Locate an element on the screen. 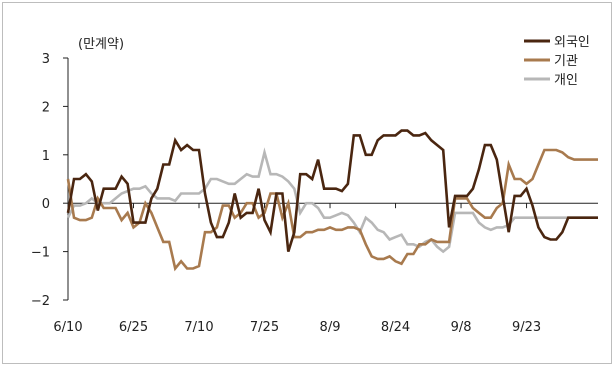 Image resolution: width=616 pixels, height=367 pixels. x-tick-label: 9/23 is located at coordinates (526, 327).